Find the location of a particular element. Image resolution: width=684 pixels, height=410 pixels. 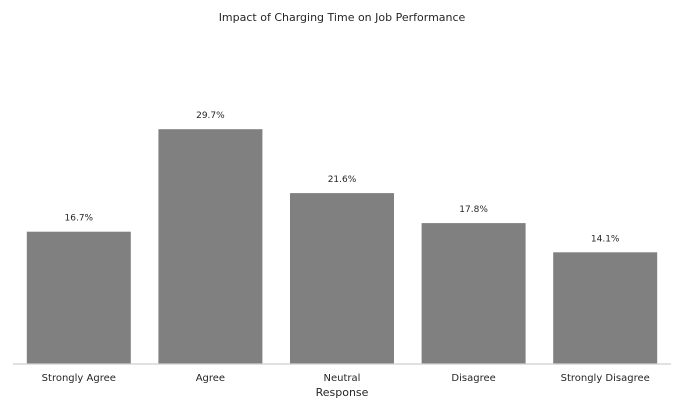

x-tick-label: Strongly Disagree is located at coordinates (605, 378).